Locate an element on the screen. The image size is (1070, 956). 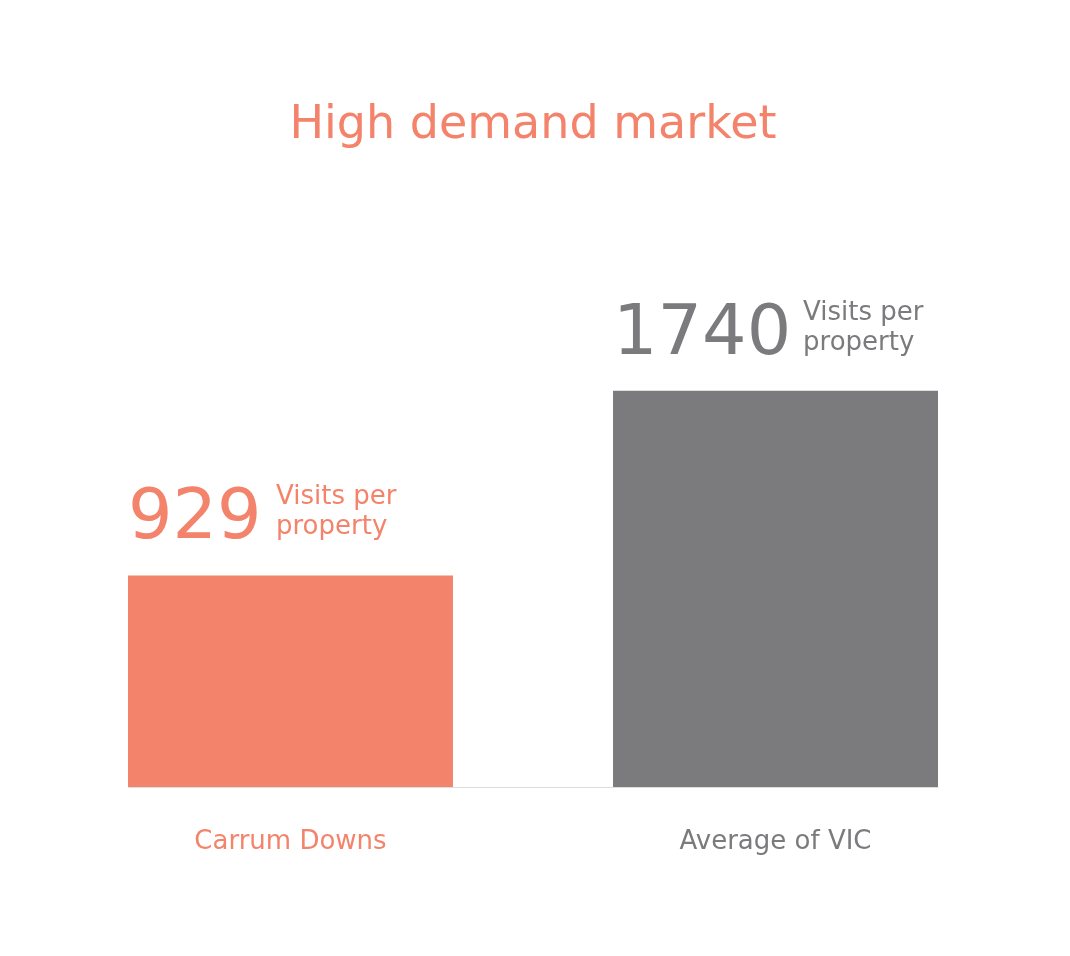
x-tick-label: Carrum Downs is located at coordinates (290, 839).